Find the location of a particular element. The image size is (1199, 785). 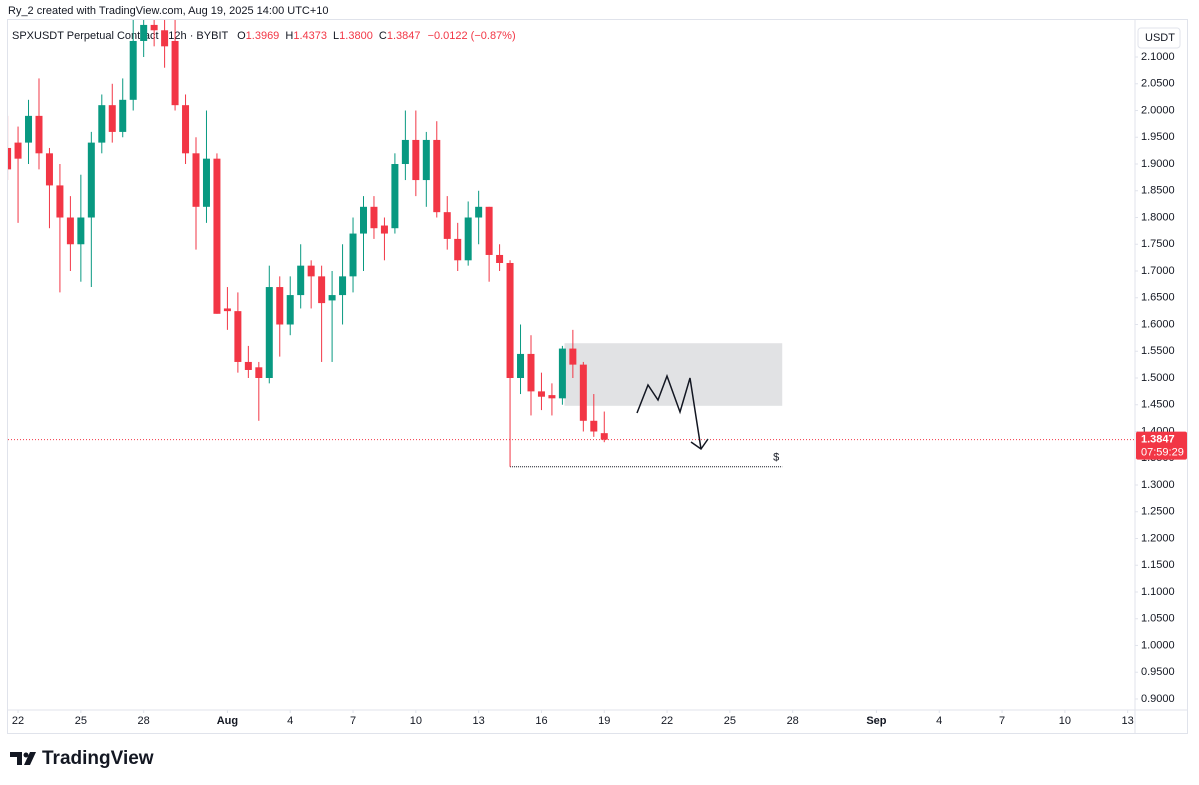

drawing-zigzag is located at coordinates (672, 412).